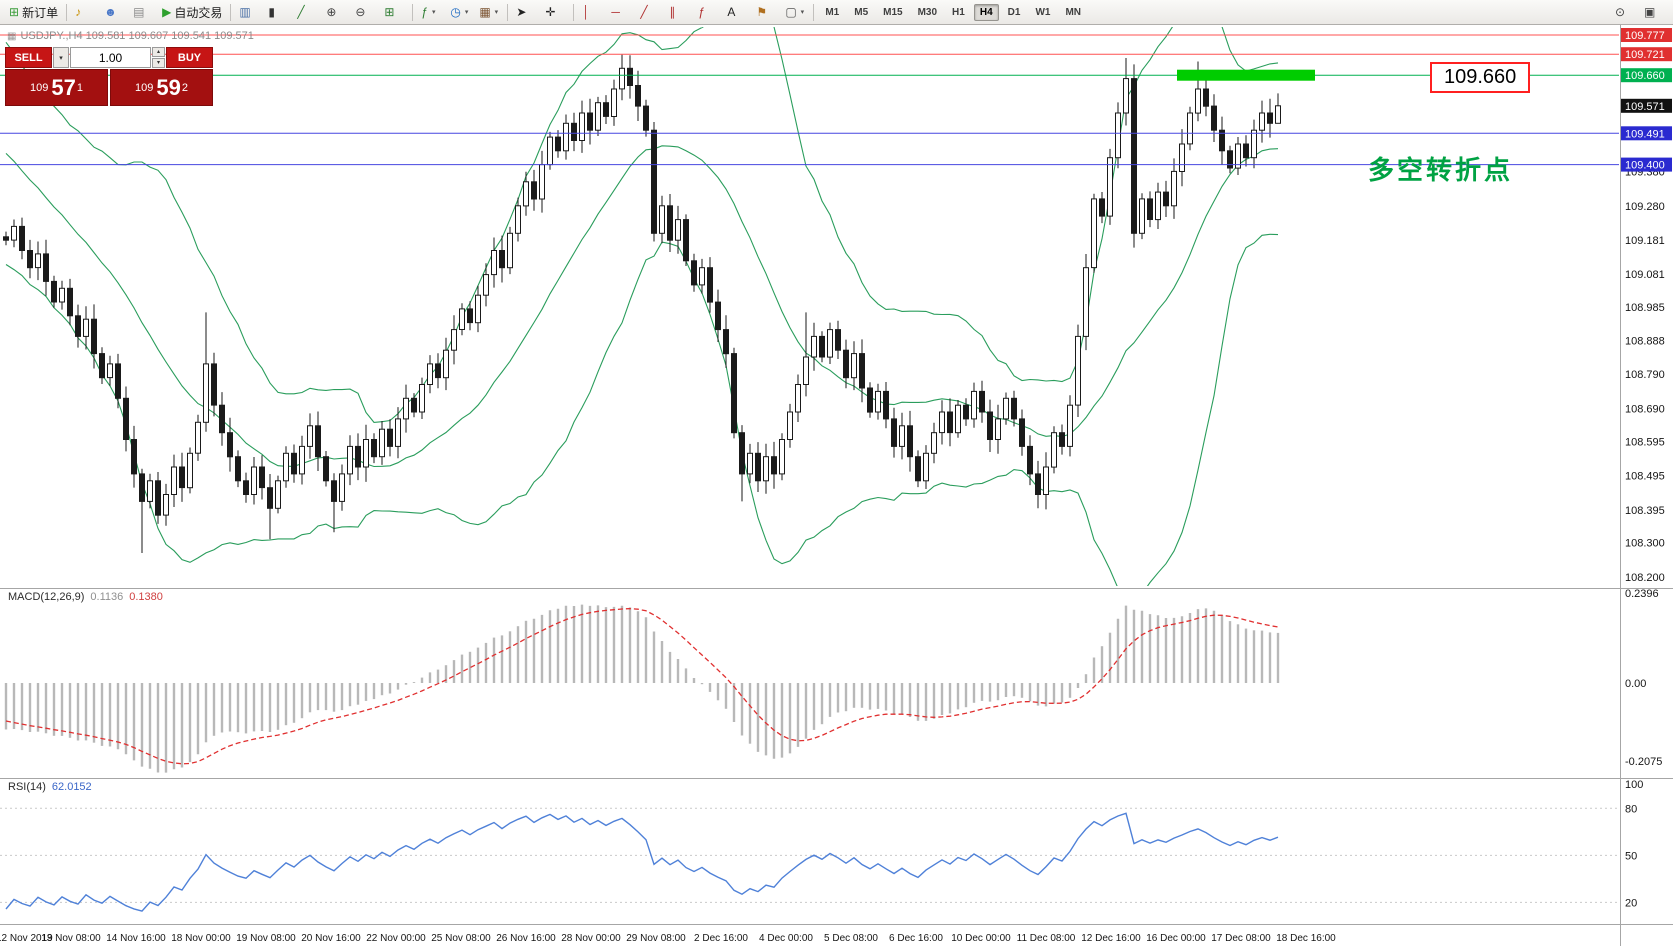 The height and width of the screenshot is (946, 1673). Describe the element at coordinates (40, 12) in the screenshot. I see `new-order-button-label: 新订单` at that location.